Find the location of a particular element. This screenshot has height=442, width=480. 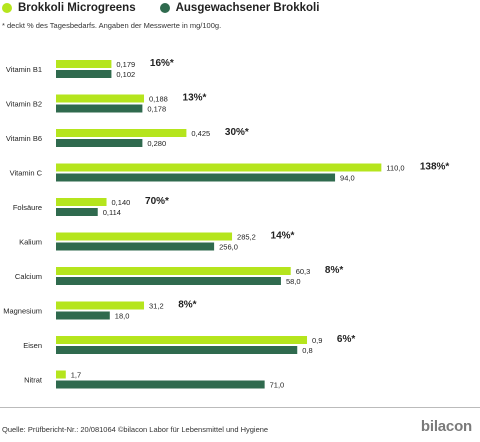

legend-item-microgreens: Brokkoli Microgreens is located at coordinates (69, 8).